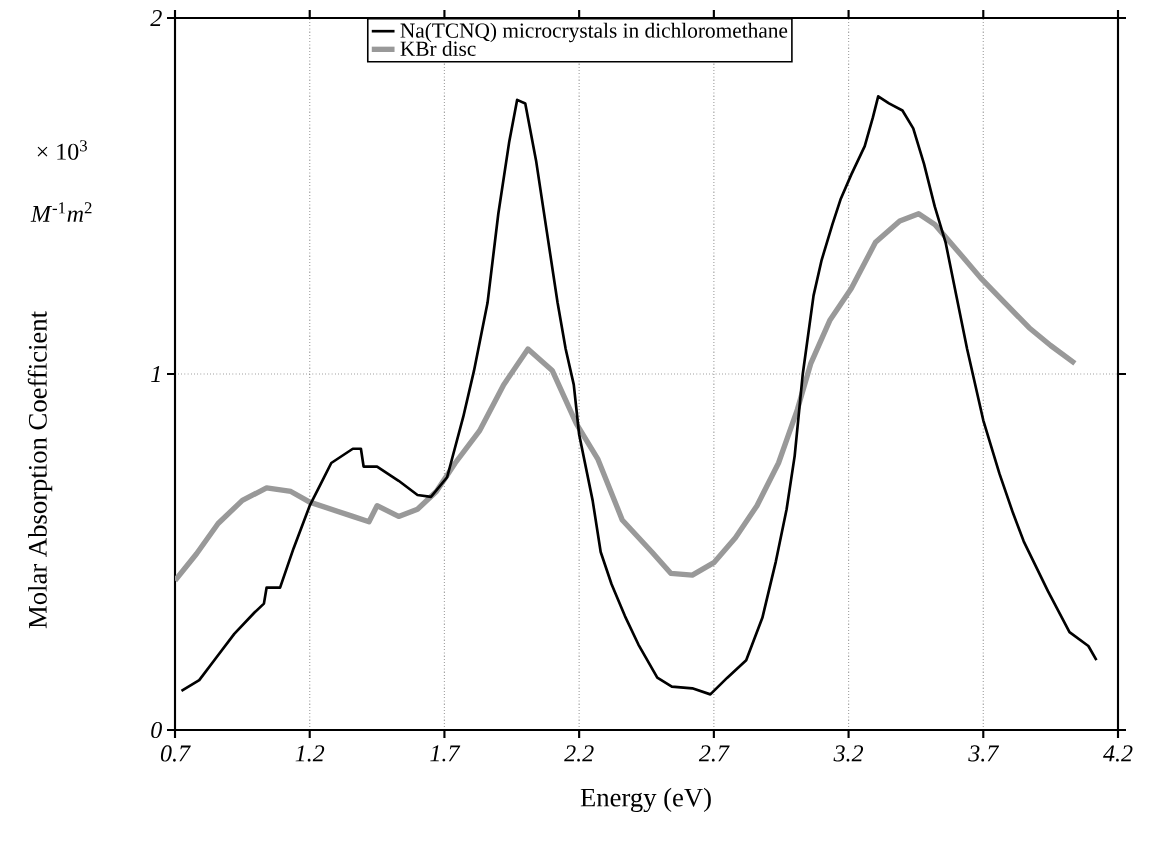 The width and height of the screenshot is (1154, 845). What do you see at coordinates (62, 150) in the screenshot?
I see `text: × 10$^{3}$` at bounding box center [62, 150].